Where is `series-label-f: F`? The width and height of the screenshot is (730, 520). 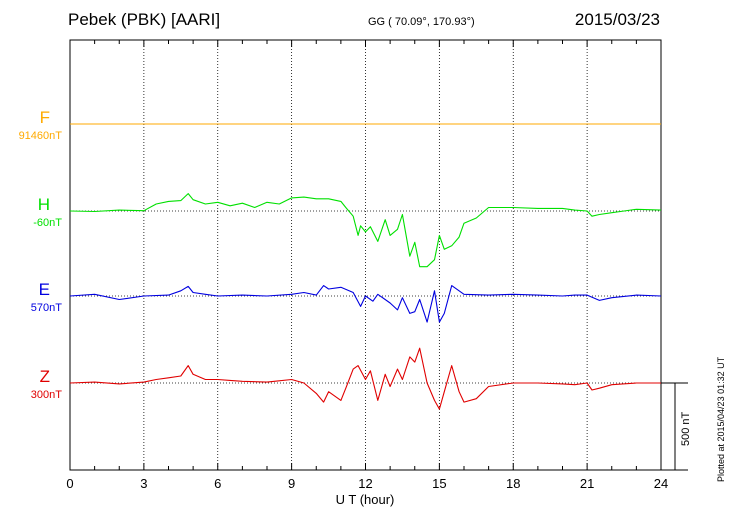
series-label-f: F is located at coordinates (44, 117).